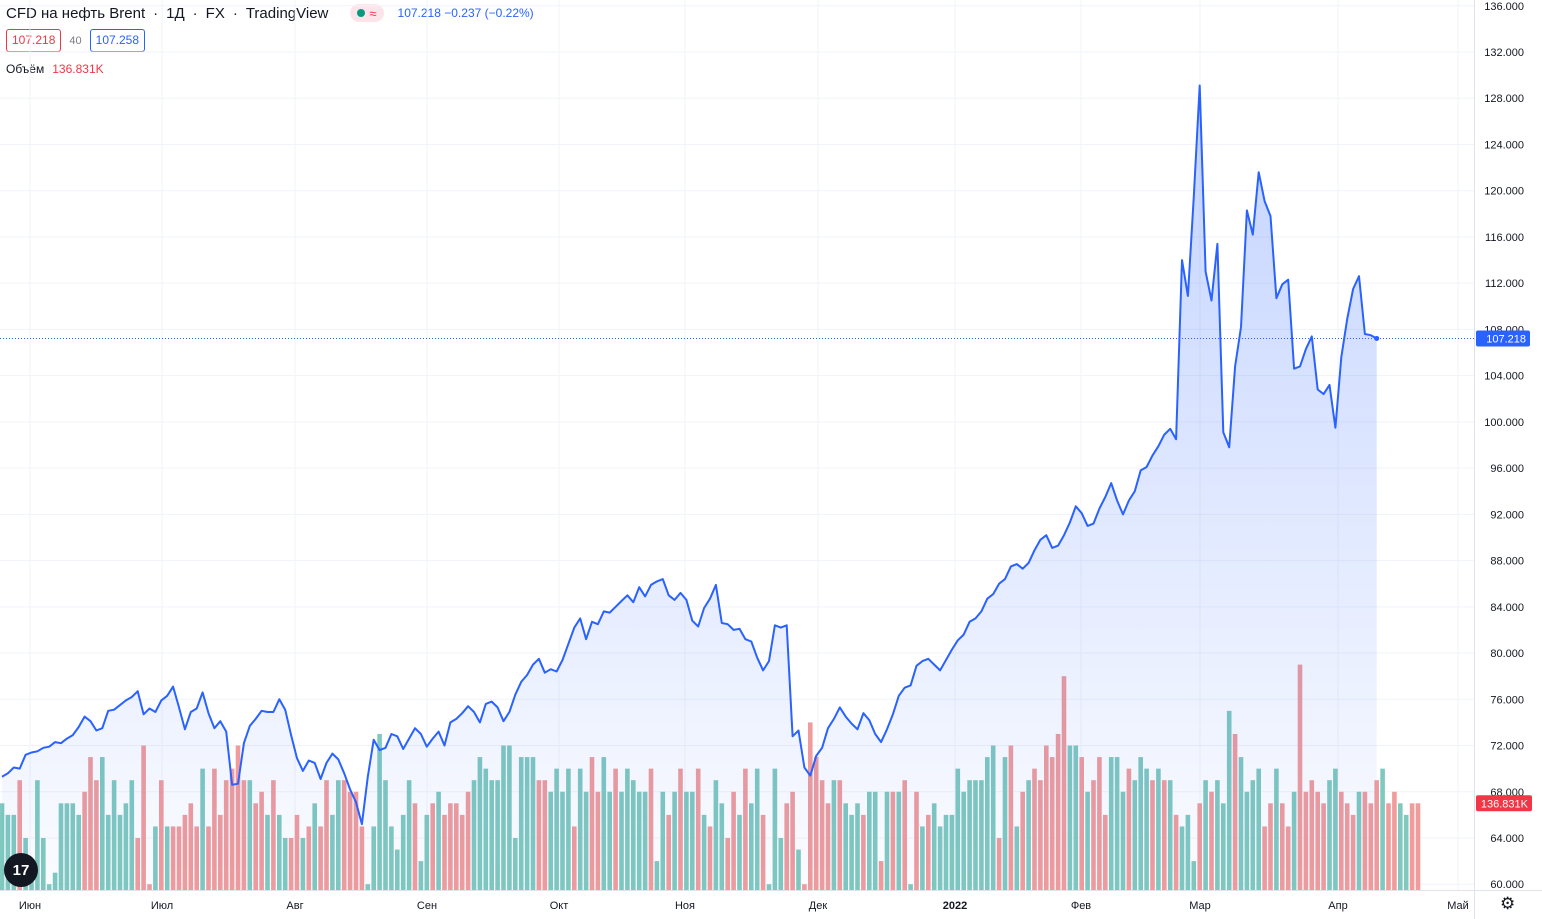  I want to click on x-tick-label: Апр, so click(1337, 906).